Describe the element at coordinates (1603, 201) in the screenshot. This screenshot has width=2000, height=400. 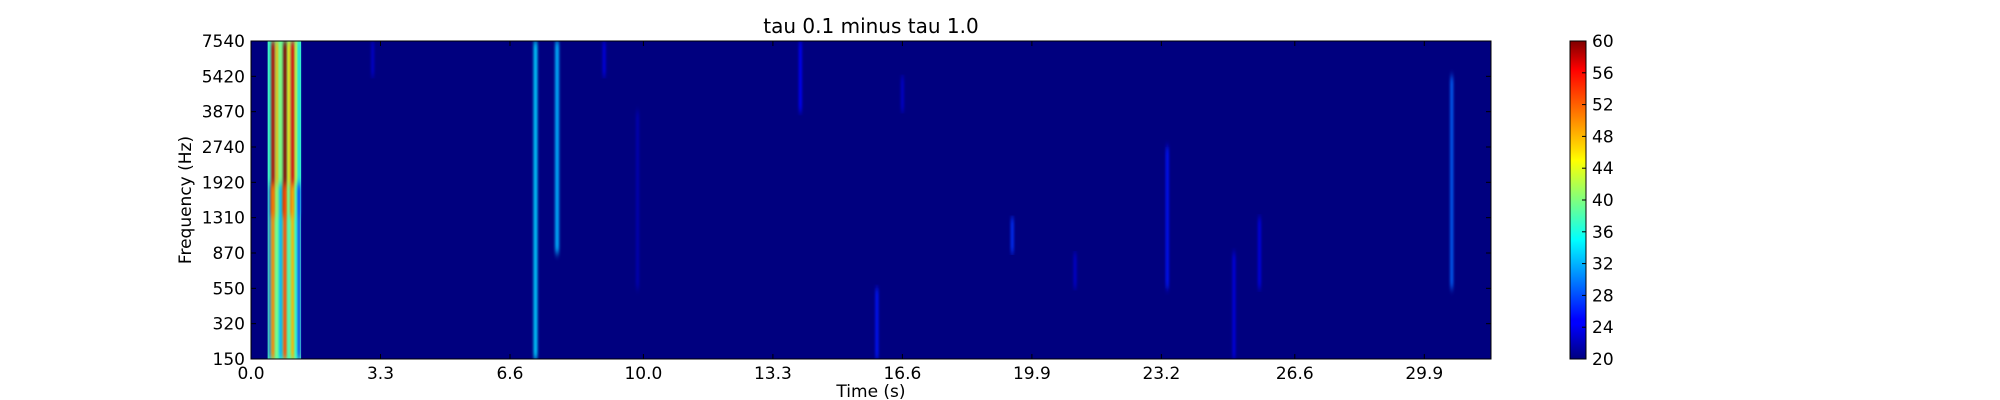
I see `colorbar-tick-label: 40` at that location.